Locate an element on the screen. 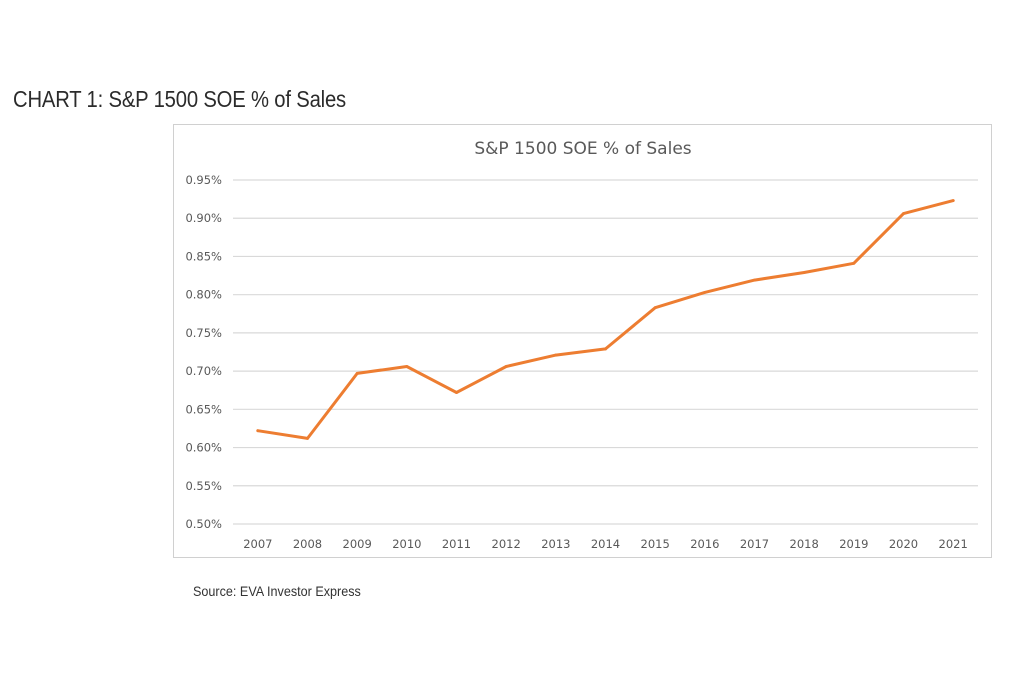 Image resolution: width=1024 pixels, height=683 pixels. x-tick-label: 2008 is located at coordinates (307, 544).